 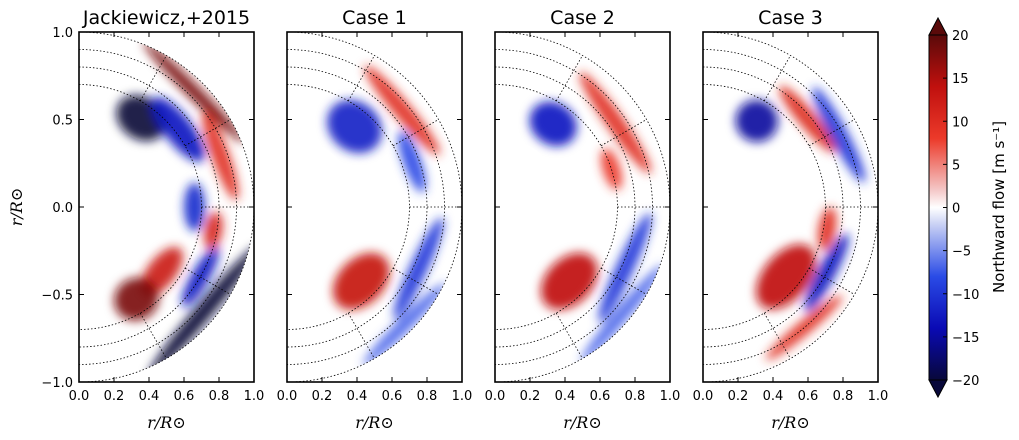 I want to click on y-tick-label: 1.0, so click(x=62, y=33).